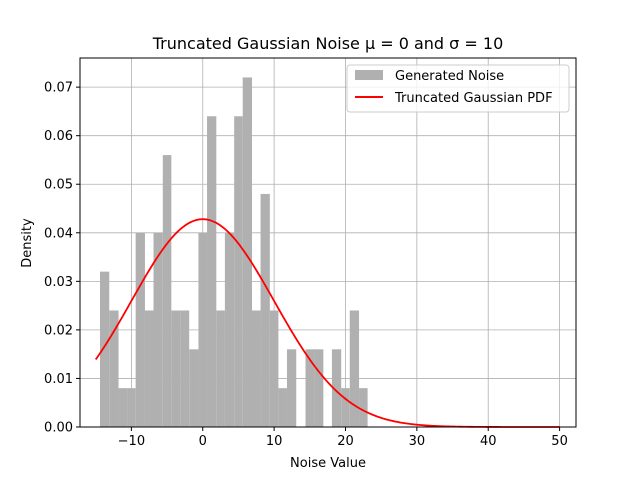 The width and height of the screenshot is (640, 480). I want to click on x-tick-label: 0, so click(203, 441).